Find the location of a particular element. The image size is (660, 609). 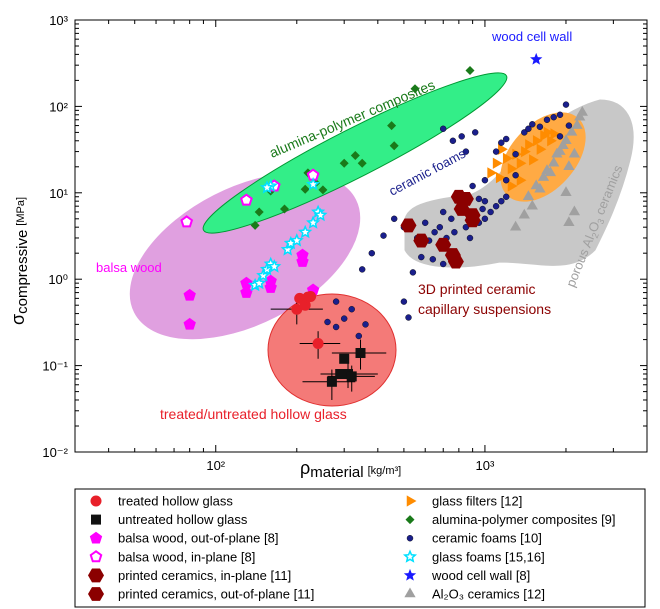

legend-marker-untreated is located at coordinates (96, 519).